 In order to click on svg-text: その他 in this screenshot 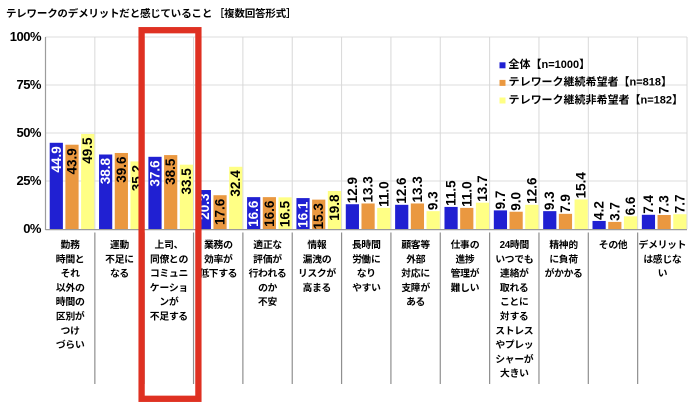, I will do `click(613, 245)`.